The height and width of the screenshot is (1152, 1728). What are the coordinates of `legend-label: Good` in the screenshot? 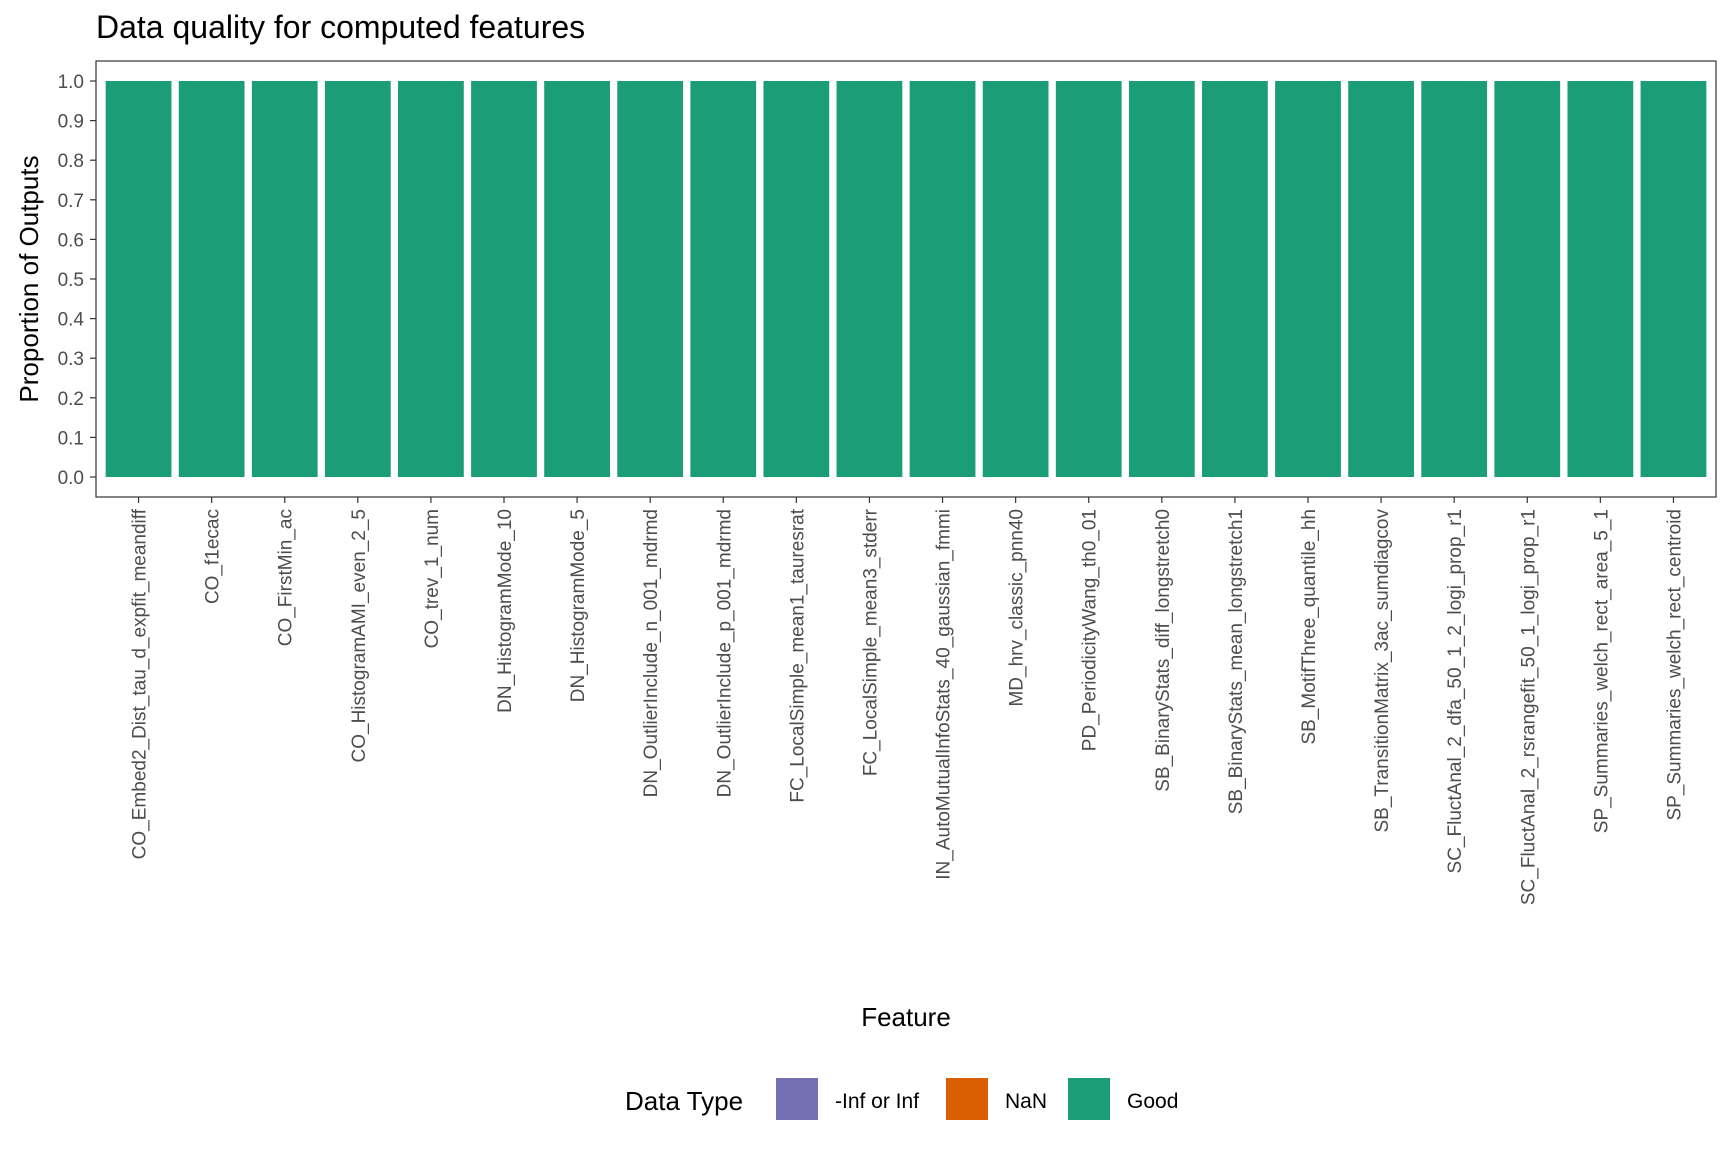 It's located at (1152, 1101).